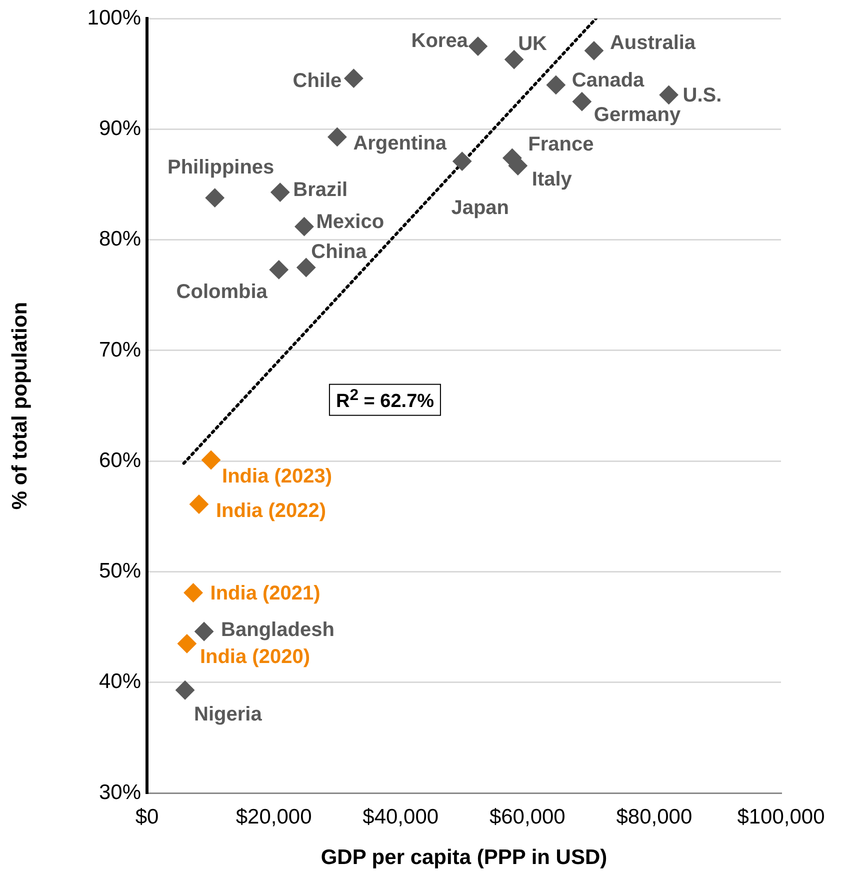 This screenshot has height=877, width=850. What do you see at coordinates (320, 189) in the screenshot?
I see `annotation: Brazil` at bounding box center [320, 189].